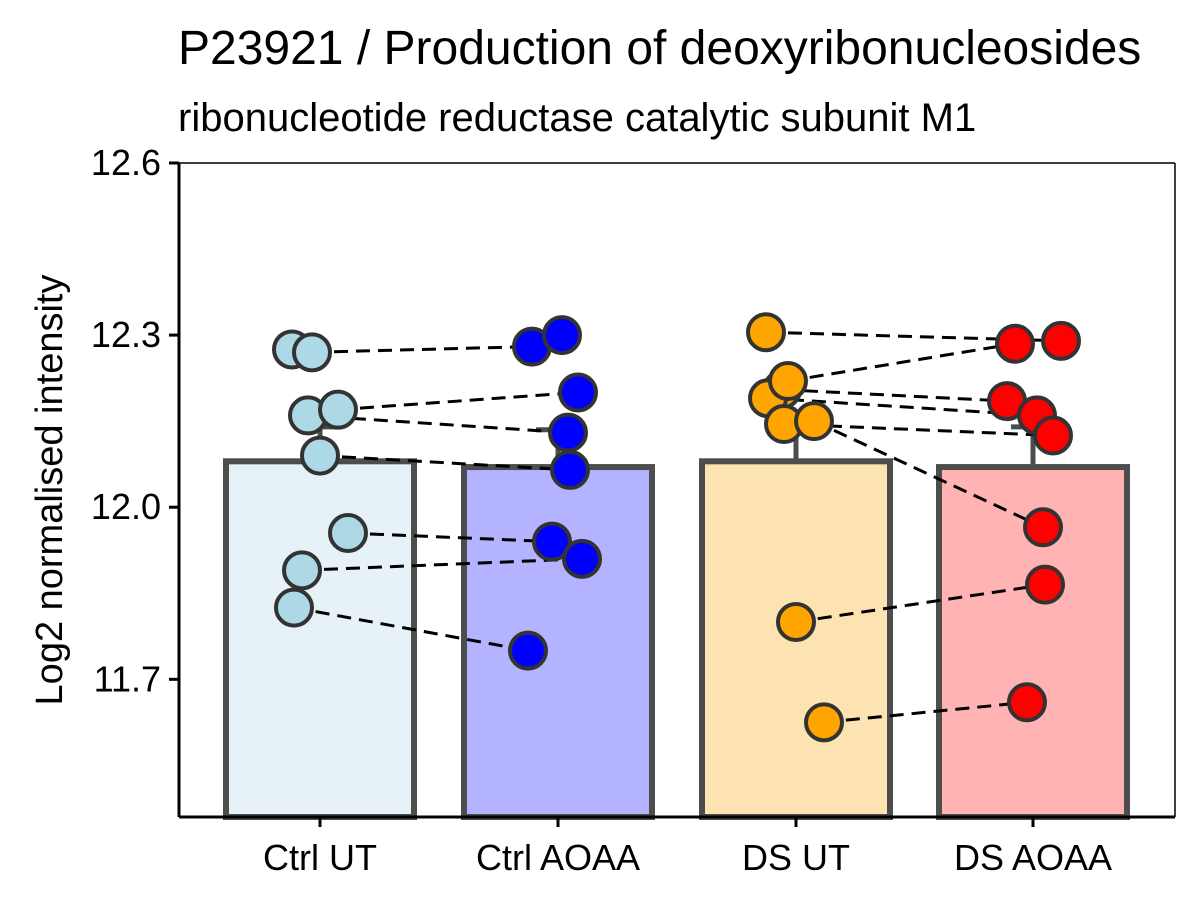 This screenshot has width=1200, height=900. Describe the element at coordinates (126, 334) in the screenshot. I see `y-tick-label: 12.3` at that location.